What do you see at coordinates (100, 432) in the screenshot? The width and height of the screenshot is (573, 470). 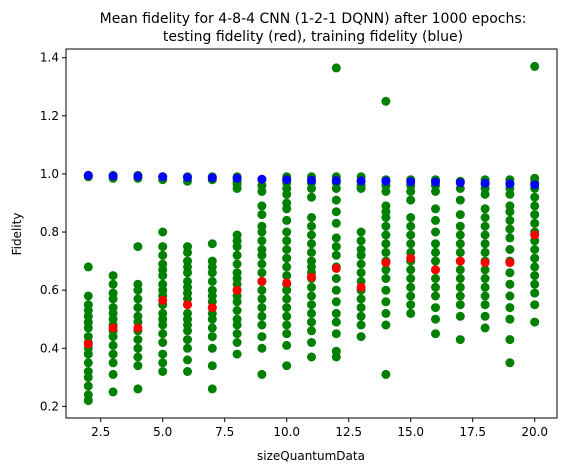 I see `x-tick-label: 2.5` at bounding box center [100, 432].